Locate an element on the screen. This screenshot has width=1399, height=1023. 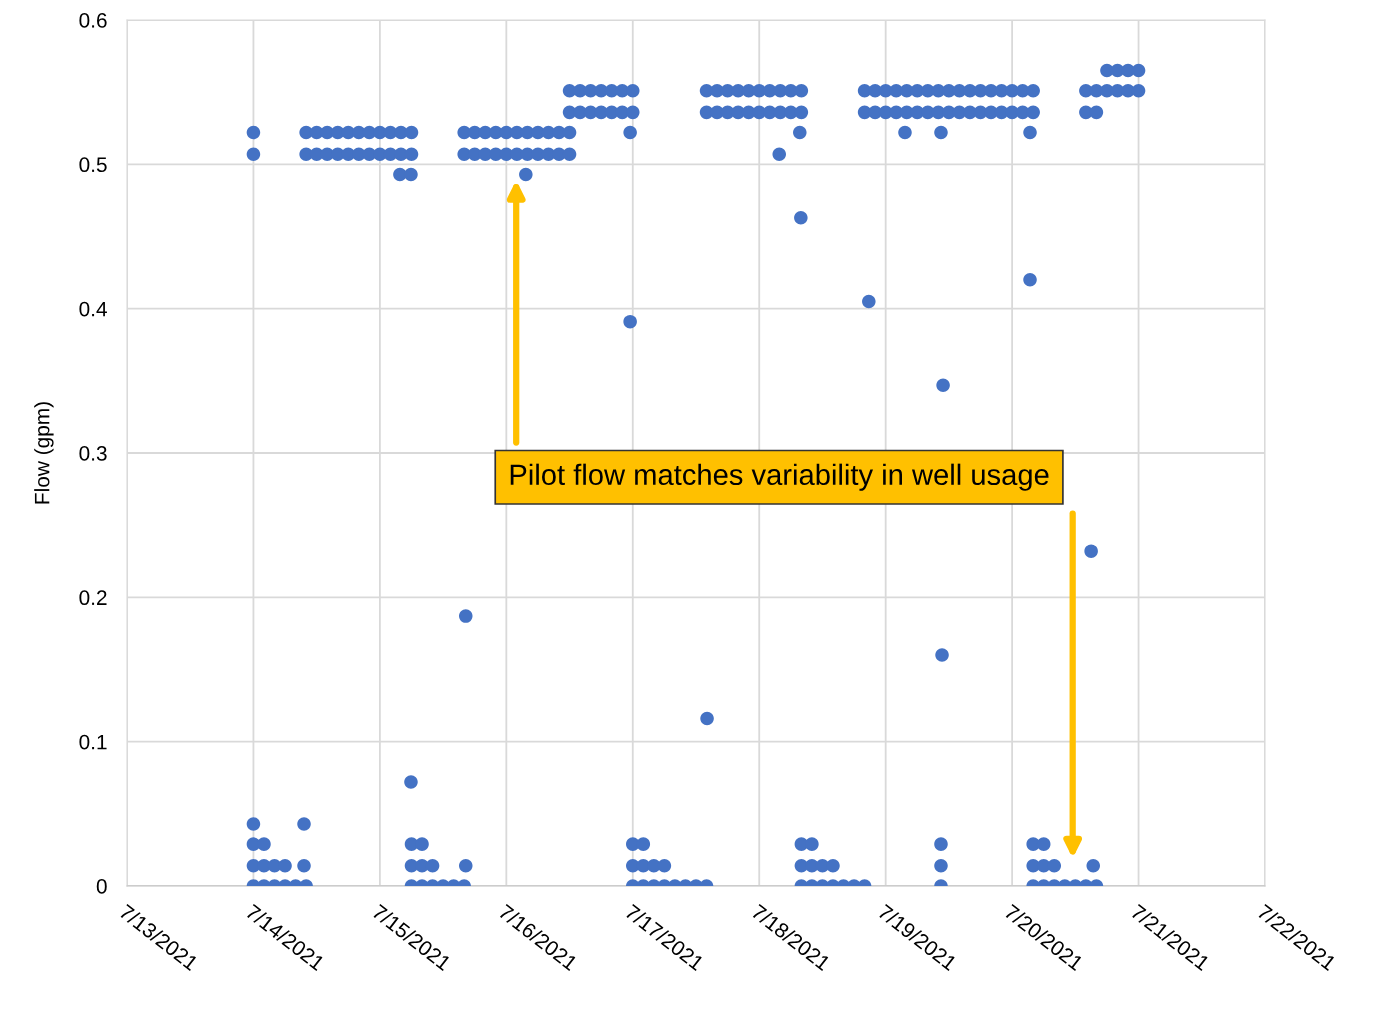
y-tick-label: 0.5 is located at coordinates (93, 165).